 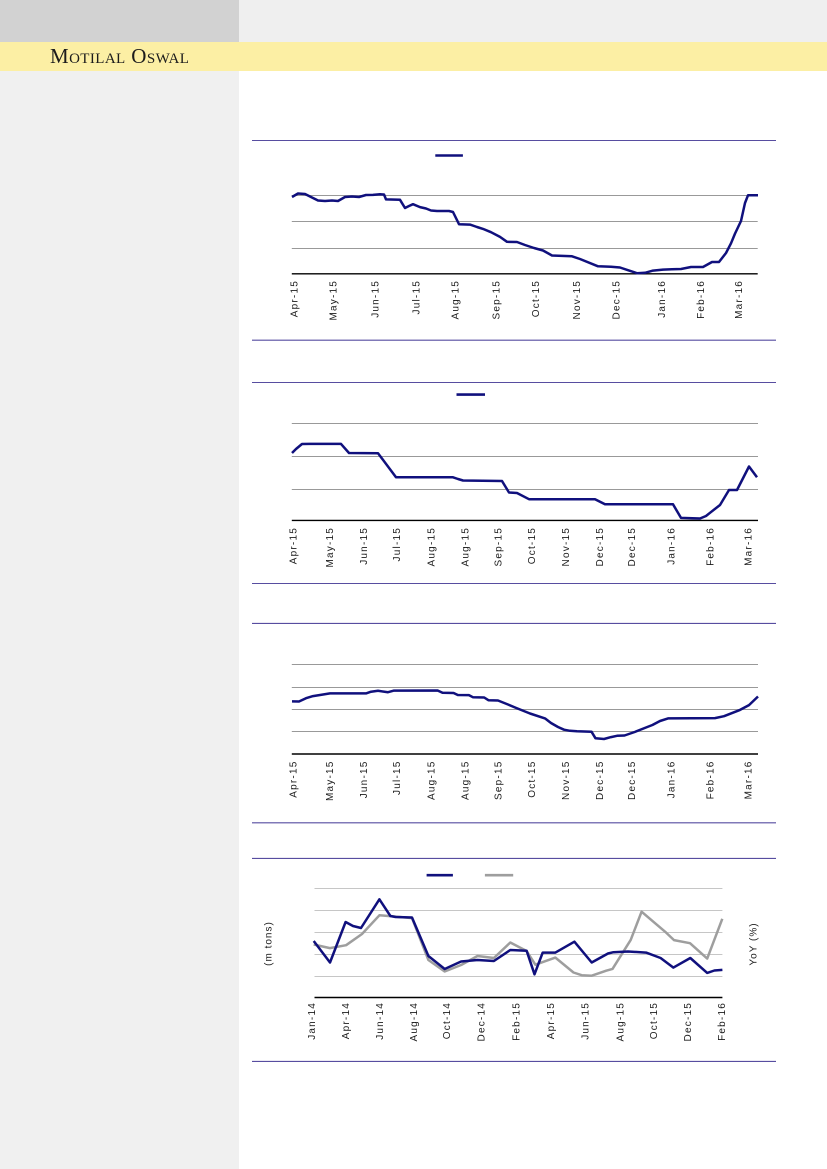 What do you see at coordinates (447, 1020) in the screenshot?
I see `svg-text: Oct-14` at bounding box center [447, 1020].